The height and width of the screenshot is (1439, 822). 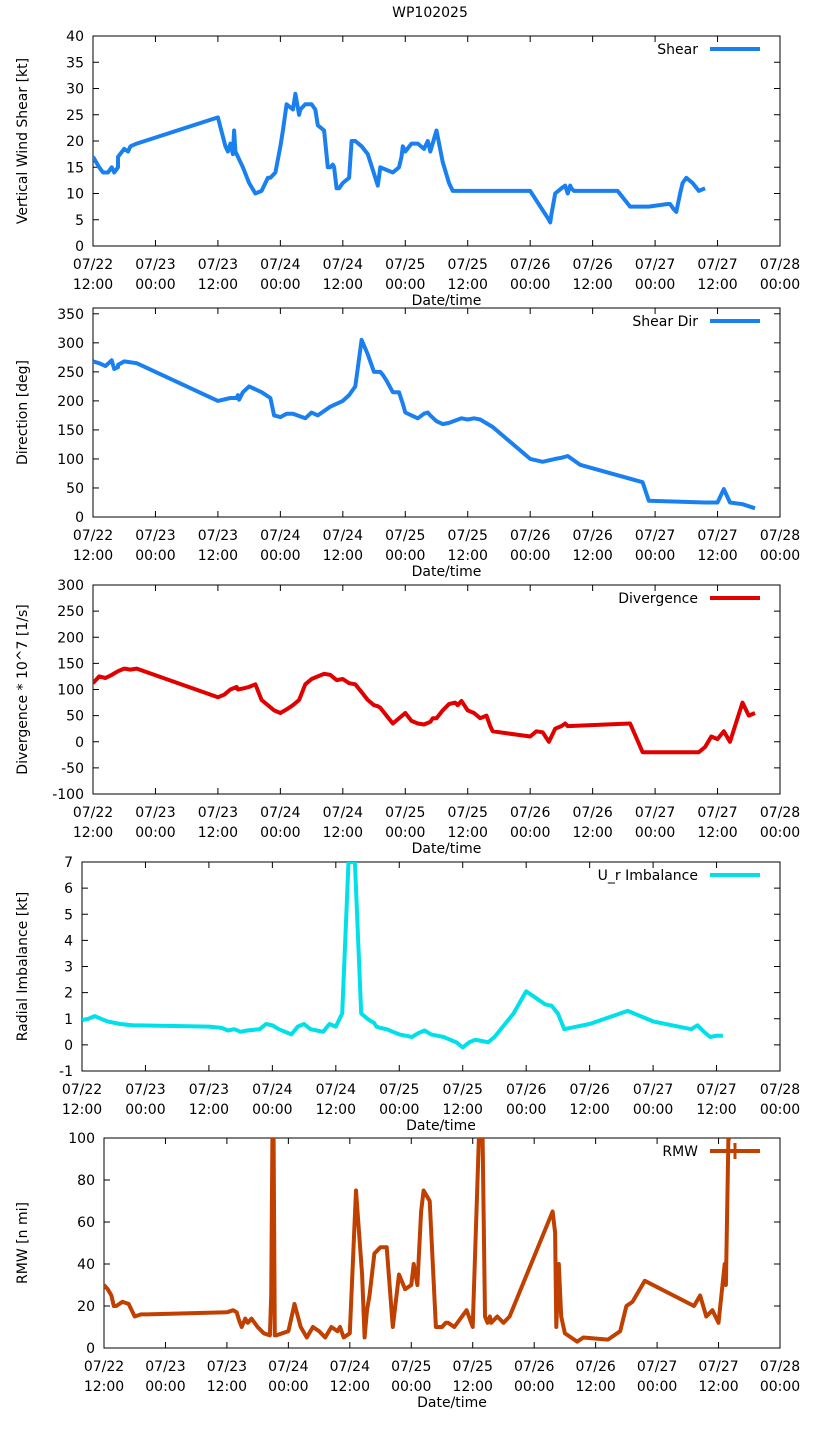 What do you see at coordinates (68, 915) in the screenshot?
I see `y-tick-label: 5` at bounding box center [68, 915].